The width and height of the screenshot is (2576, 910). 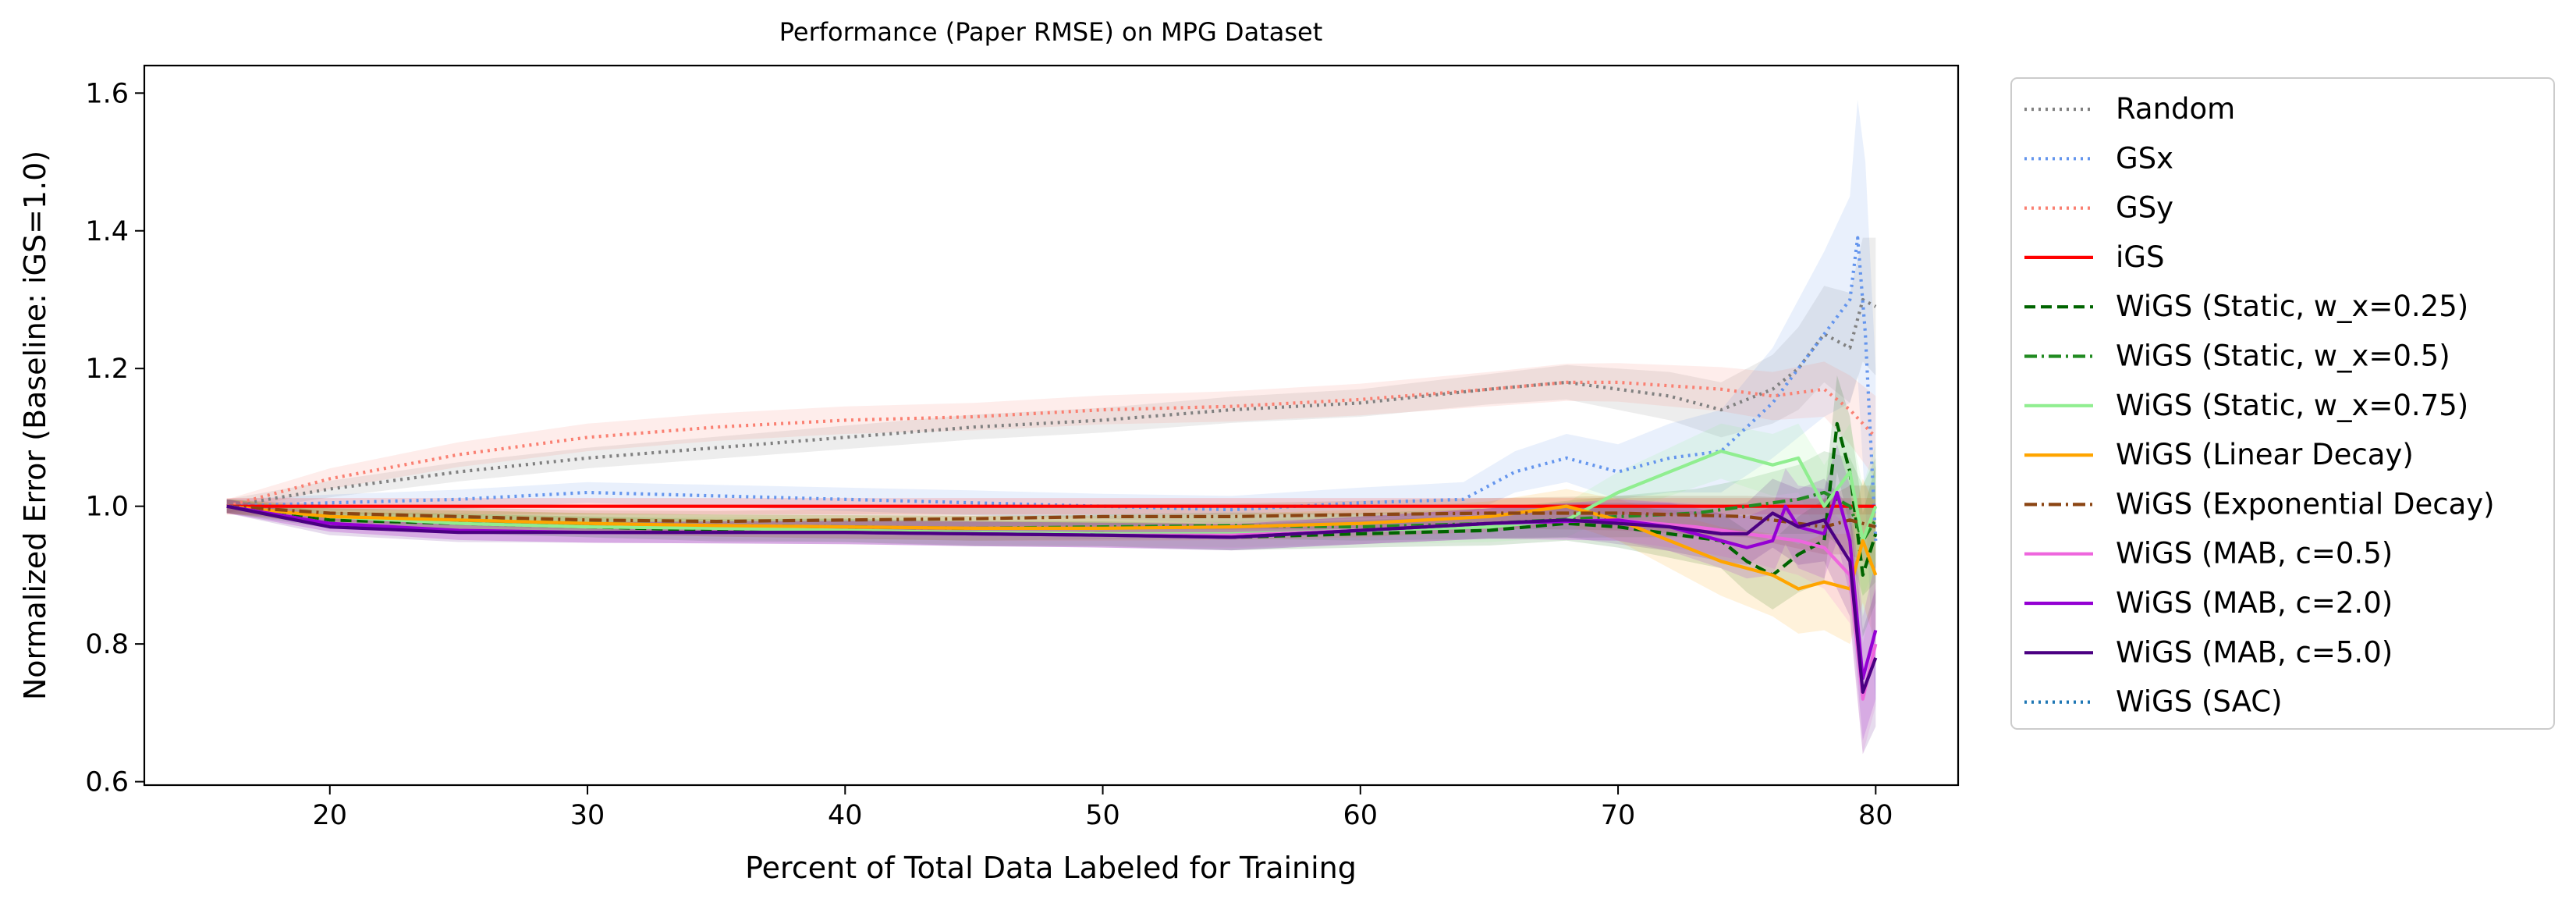 What do you see at coordinates (107, 644) in the screenshot?
I see `y-tick-label-1: 0.8` at bounding box center [107, 644].